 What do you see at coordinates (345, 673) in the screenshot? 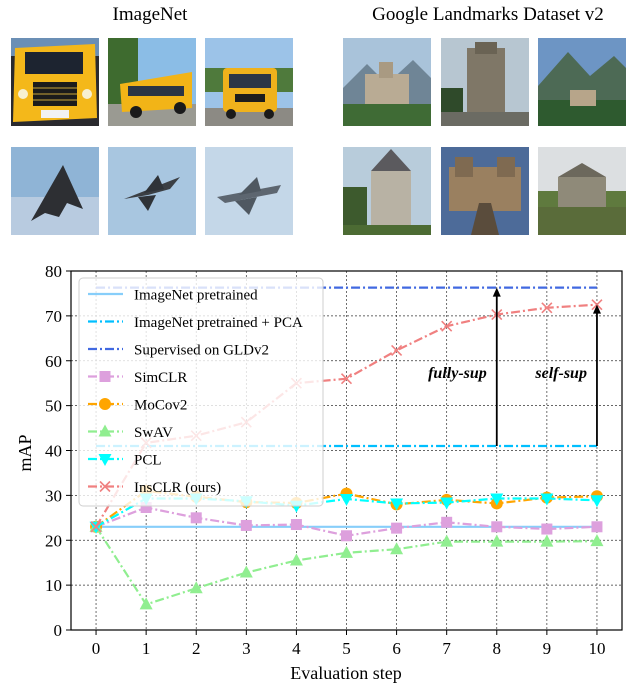
I see `x-axis-label: Evaluation step` at bounding box center [345, 673].